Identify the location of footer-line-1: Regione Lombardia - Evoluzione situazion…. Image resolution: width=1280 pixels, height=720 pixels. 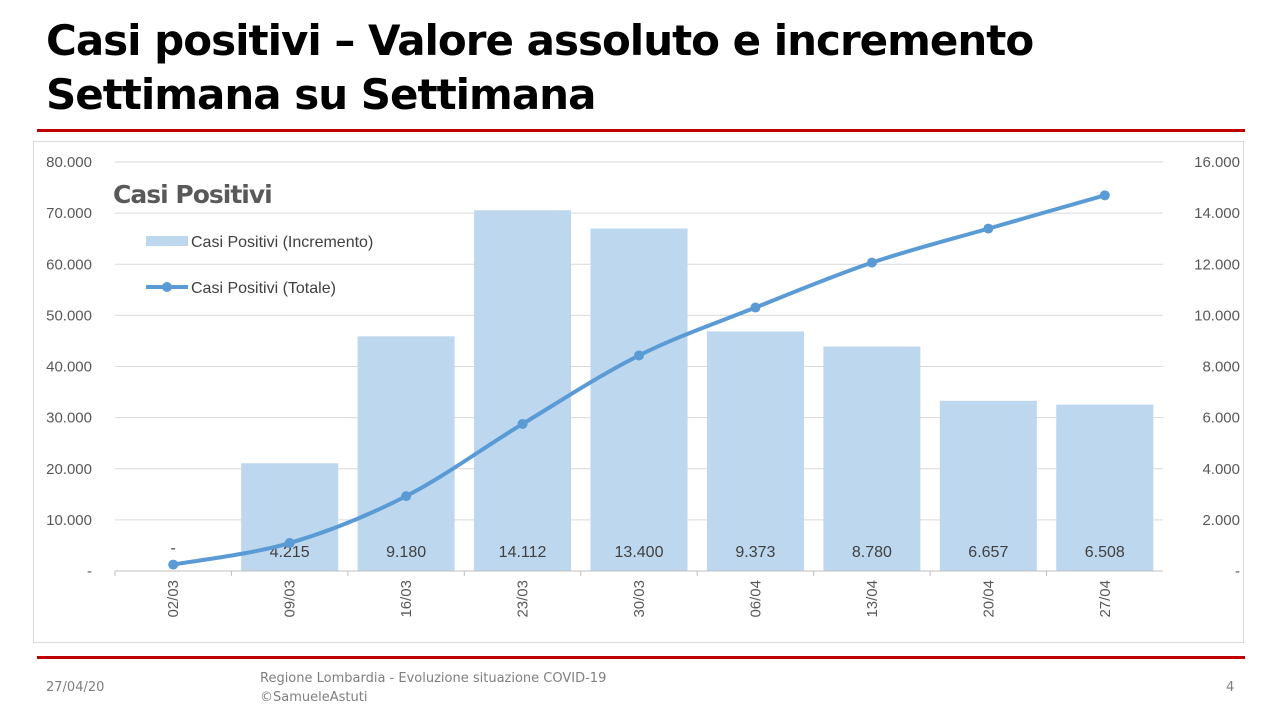
(433, 678).